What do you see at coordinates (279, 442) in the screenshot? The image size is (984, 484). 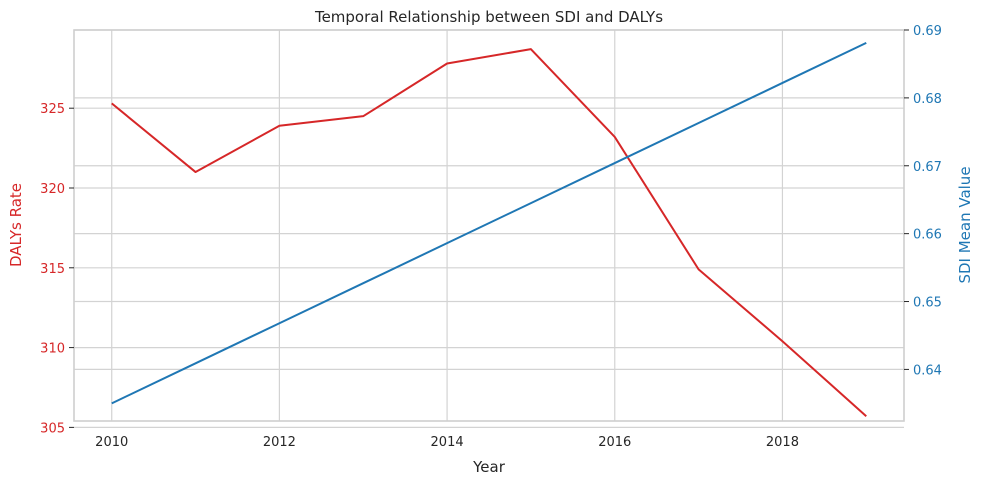 I see `x-tick-label: 2012` at bounding box center [279, 442].